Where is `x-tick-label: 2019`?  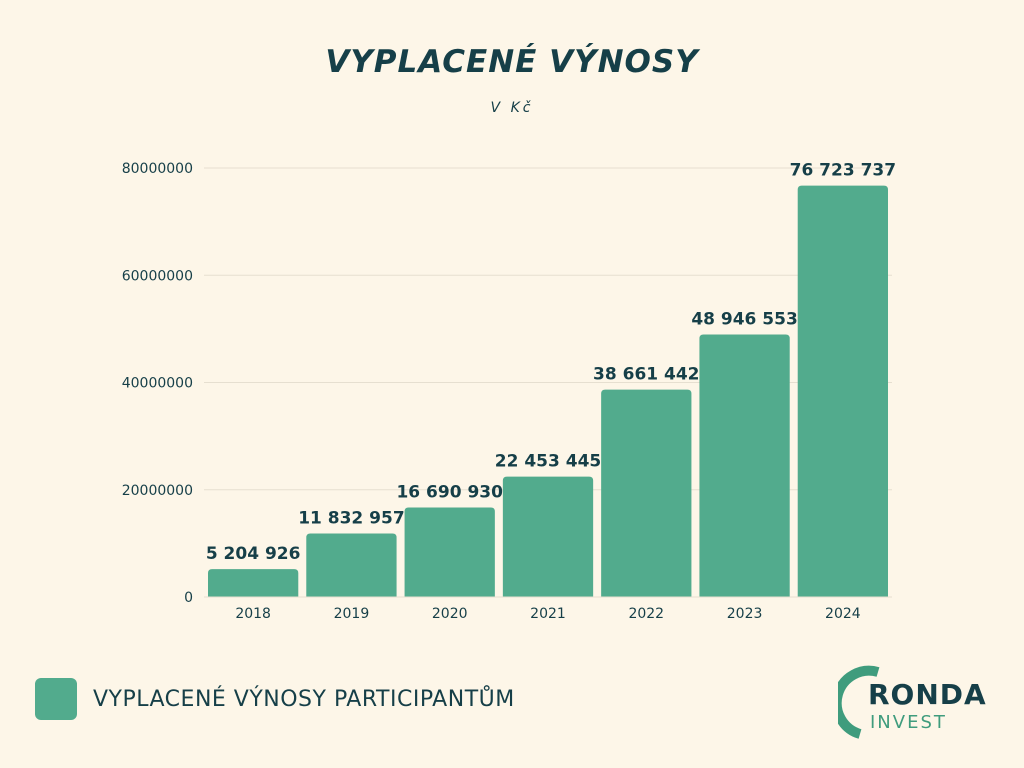 x-tick-label: 2019 is located at coordinates (352, 614).